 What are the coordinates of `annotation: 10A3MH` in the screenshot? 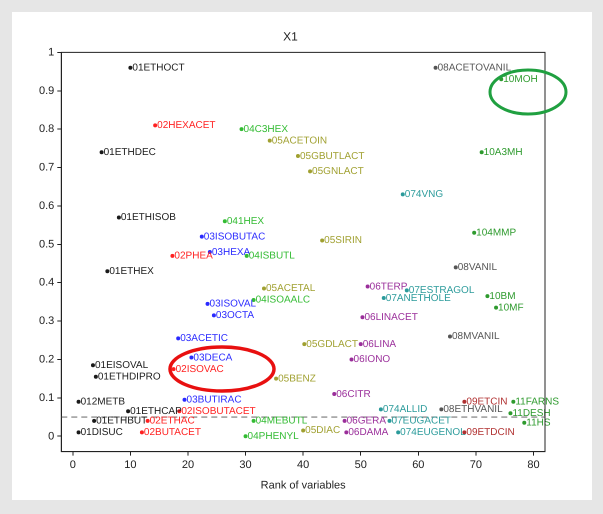 It's located at (503, 152).